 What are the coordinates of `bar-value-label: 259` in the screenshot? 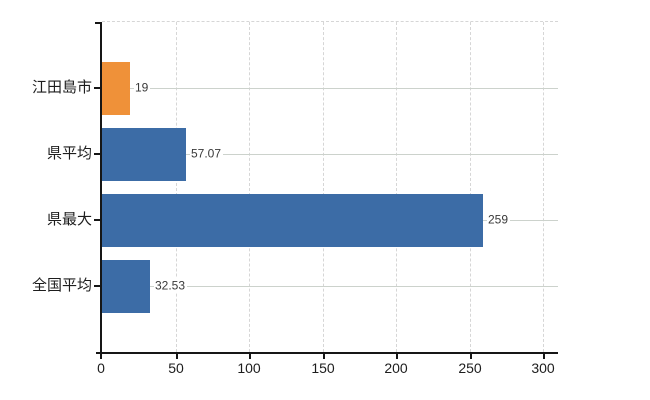 It's located at (499, 220).